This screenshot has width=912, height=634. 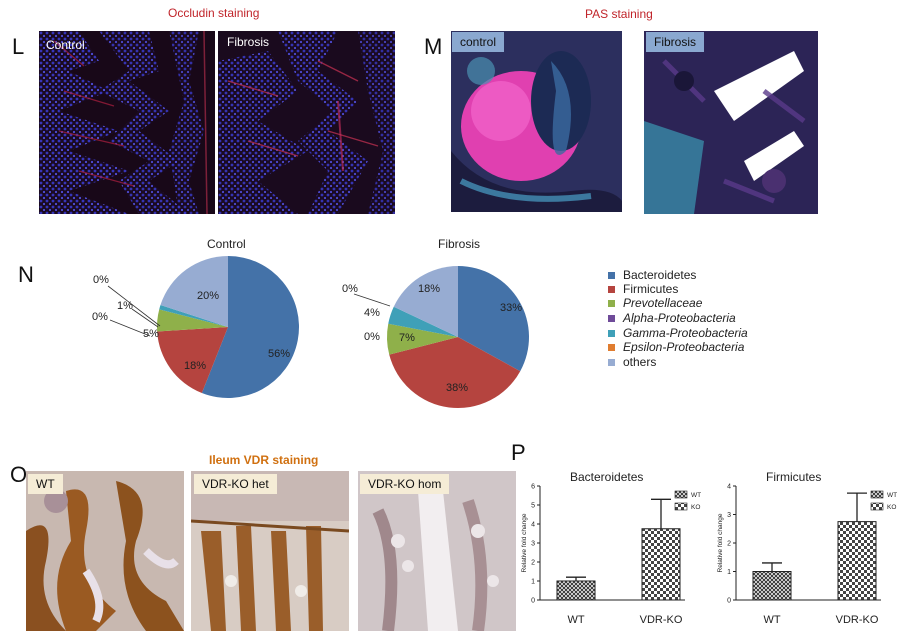 I want to click on pie-slice-fibrosis-prevotellaceae, so click(x=422, y=339).